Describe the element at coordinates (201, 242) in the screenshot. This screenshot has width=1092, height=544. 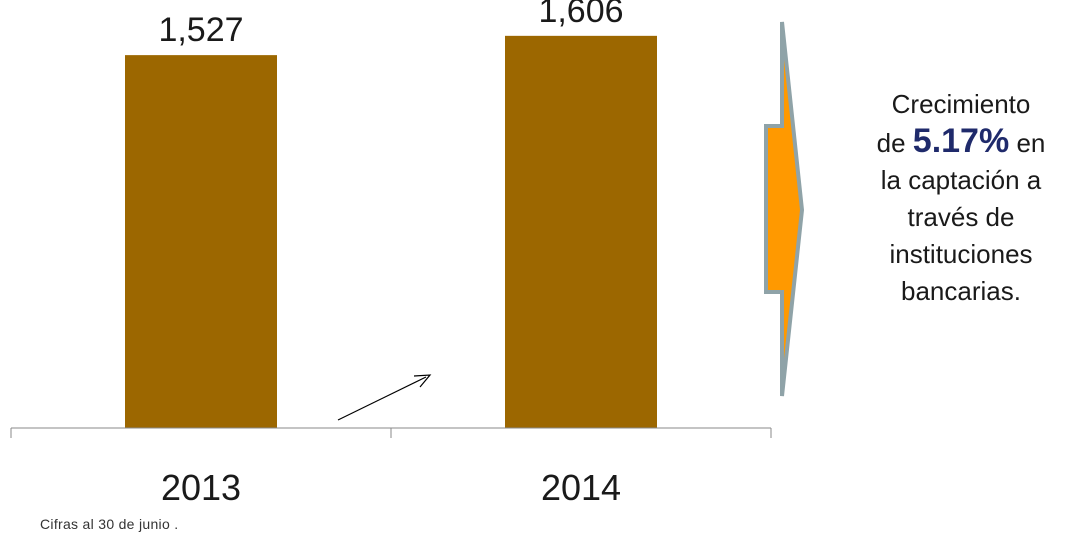
I see `bar-2013` at that location.